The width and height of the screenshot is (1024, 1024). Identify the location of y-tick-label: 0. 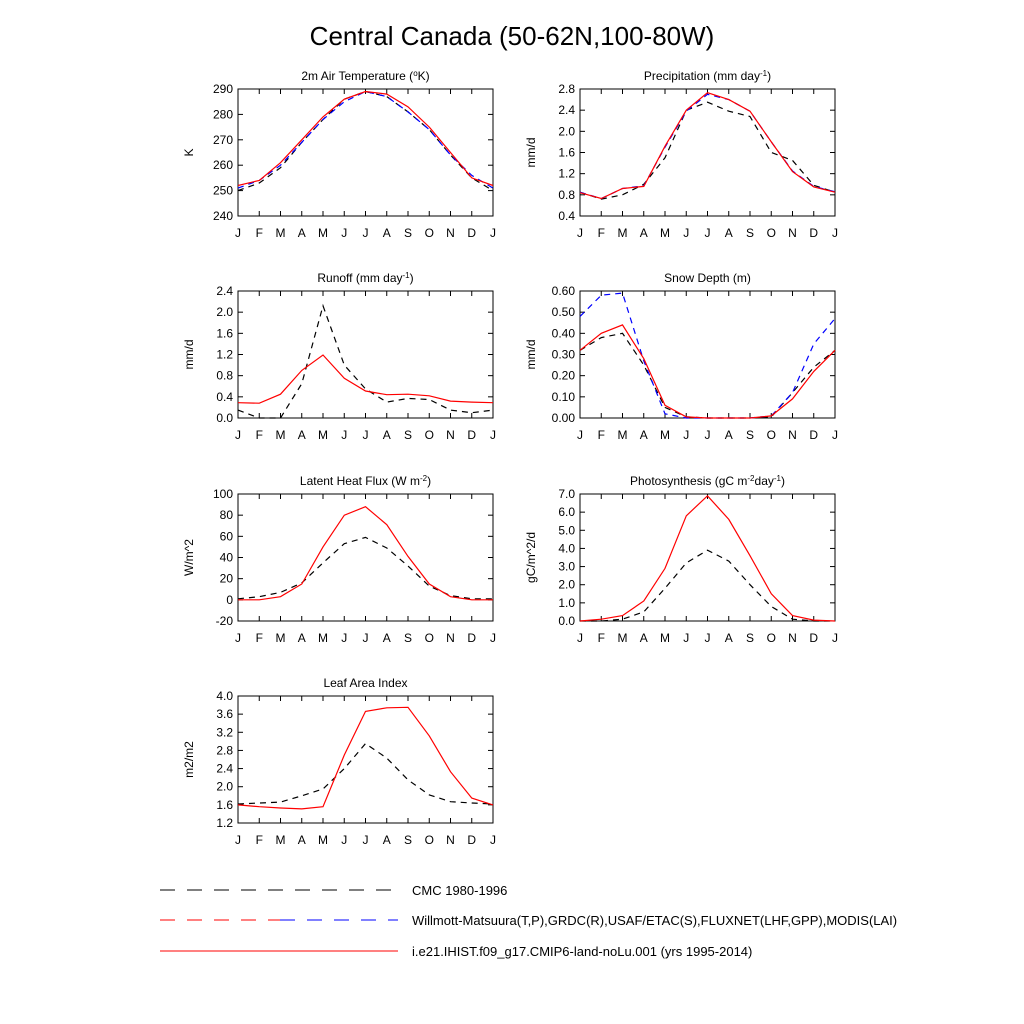
(229, 600).